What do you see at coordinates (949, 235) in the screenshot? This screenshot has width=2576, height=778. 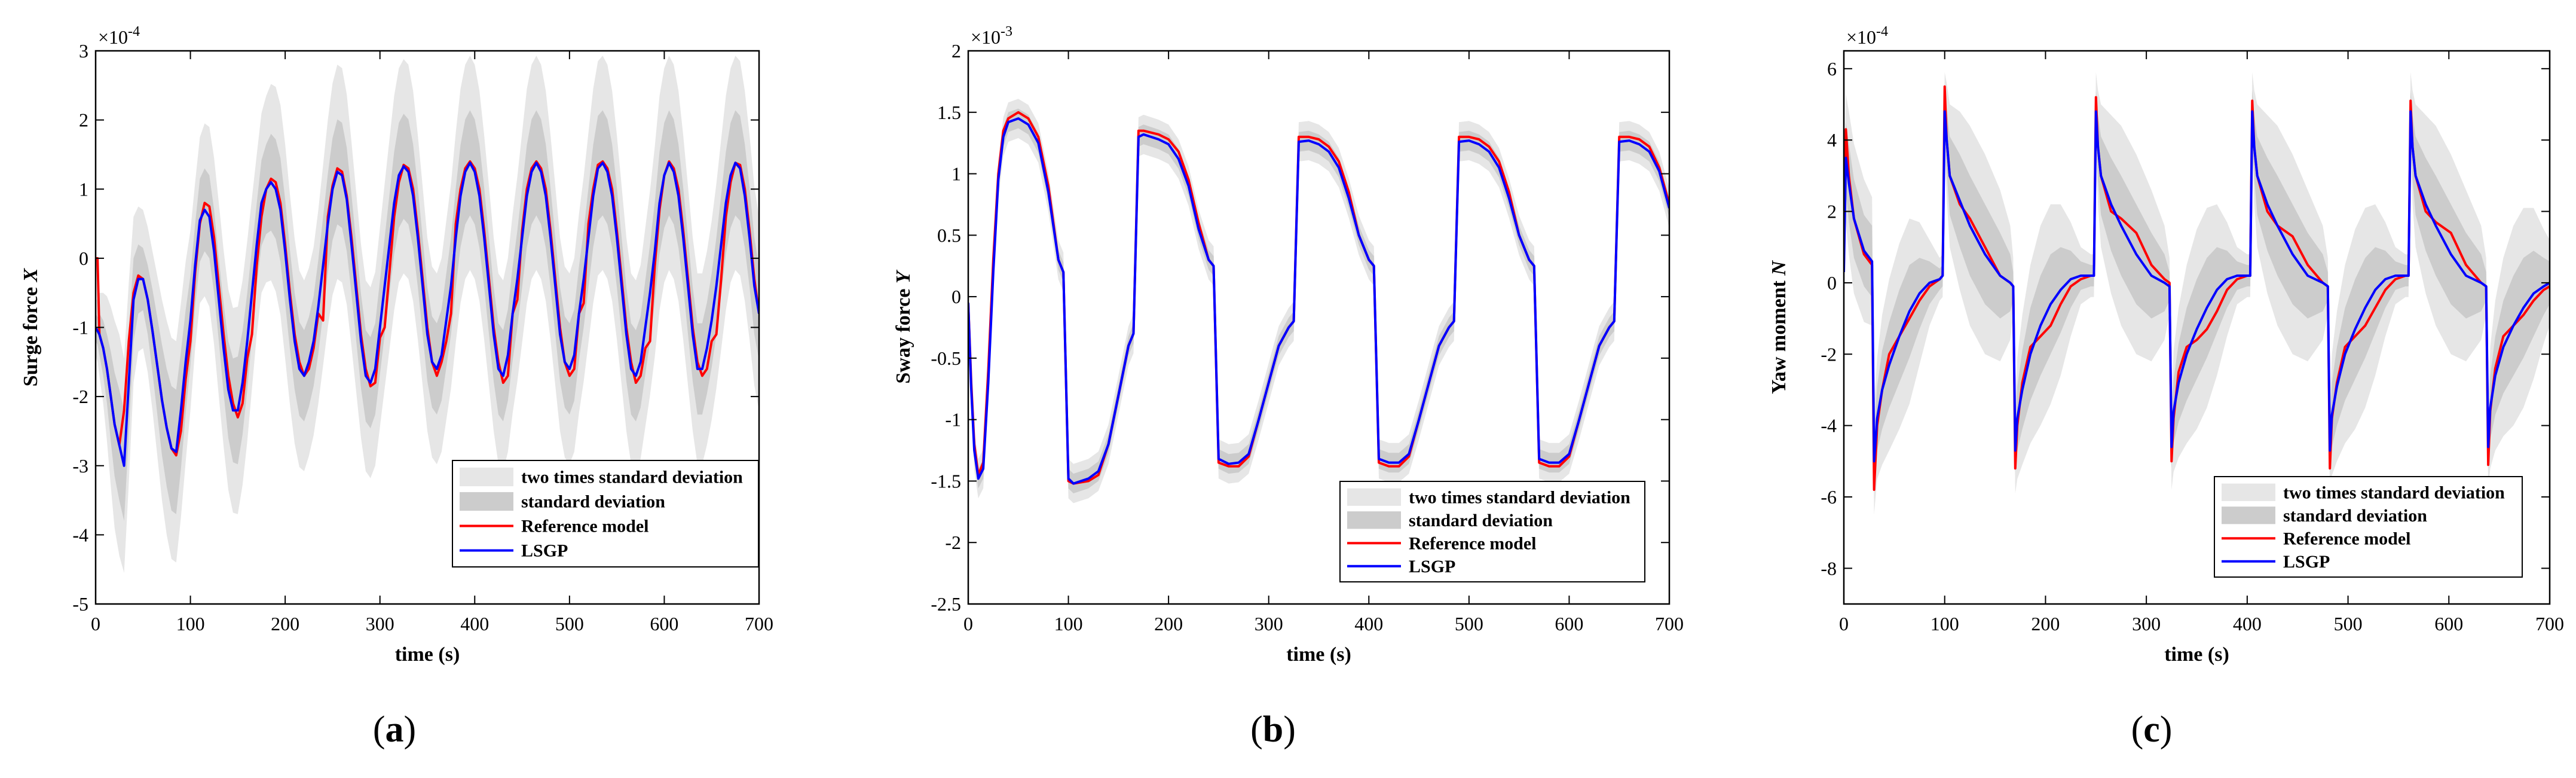 I see `y-tick-label: 0.5` at bounding box center [949, 235].